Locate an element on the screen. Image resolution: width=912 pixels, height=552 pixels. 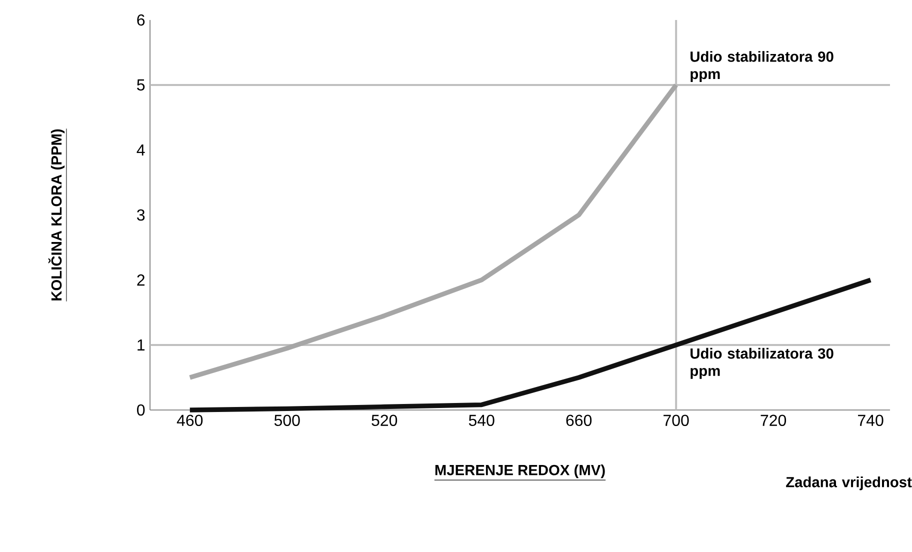
y-tick-label: 1 is located at coordinates (141, 344).